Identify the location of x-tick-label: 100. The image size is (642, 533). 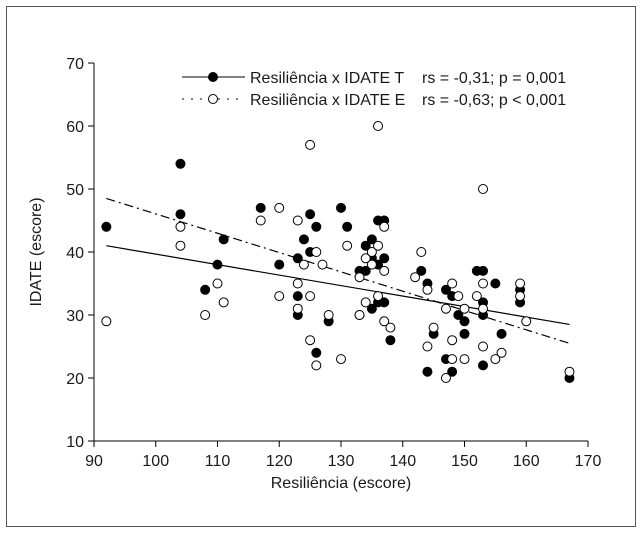
(155, 461).